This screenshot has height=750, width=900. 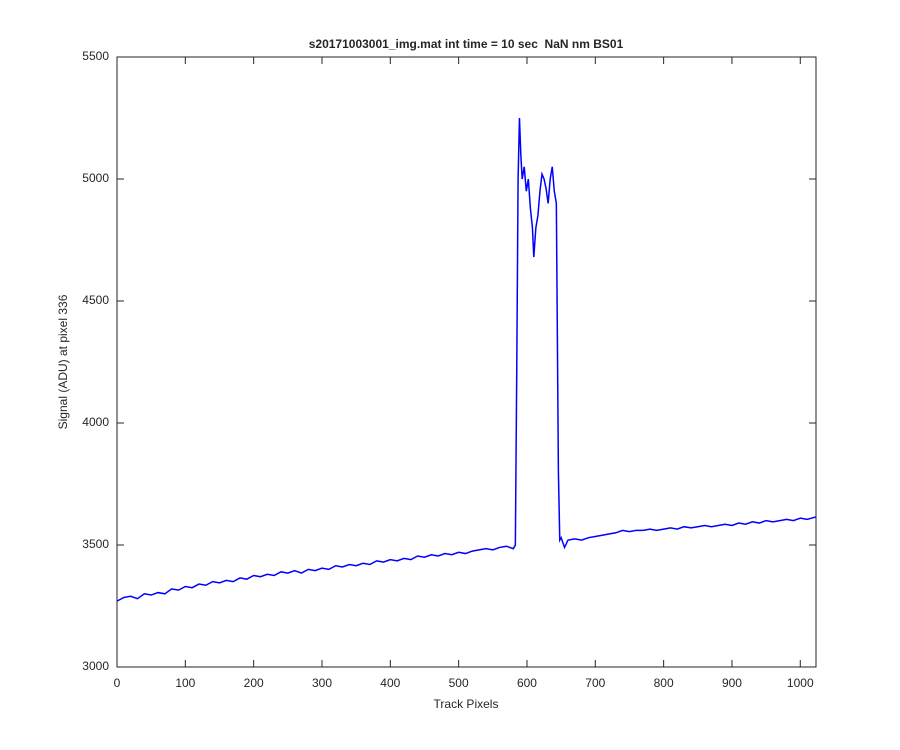 I want to click on y-tick-label: 4500, so click(x=95, y=300).